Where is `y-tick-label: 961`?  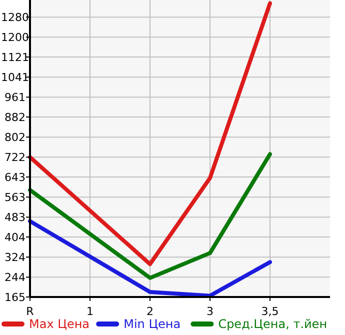
y-tick-label: 961 is located at coordinates (15, 97).